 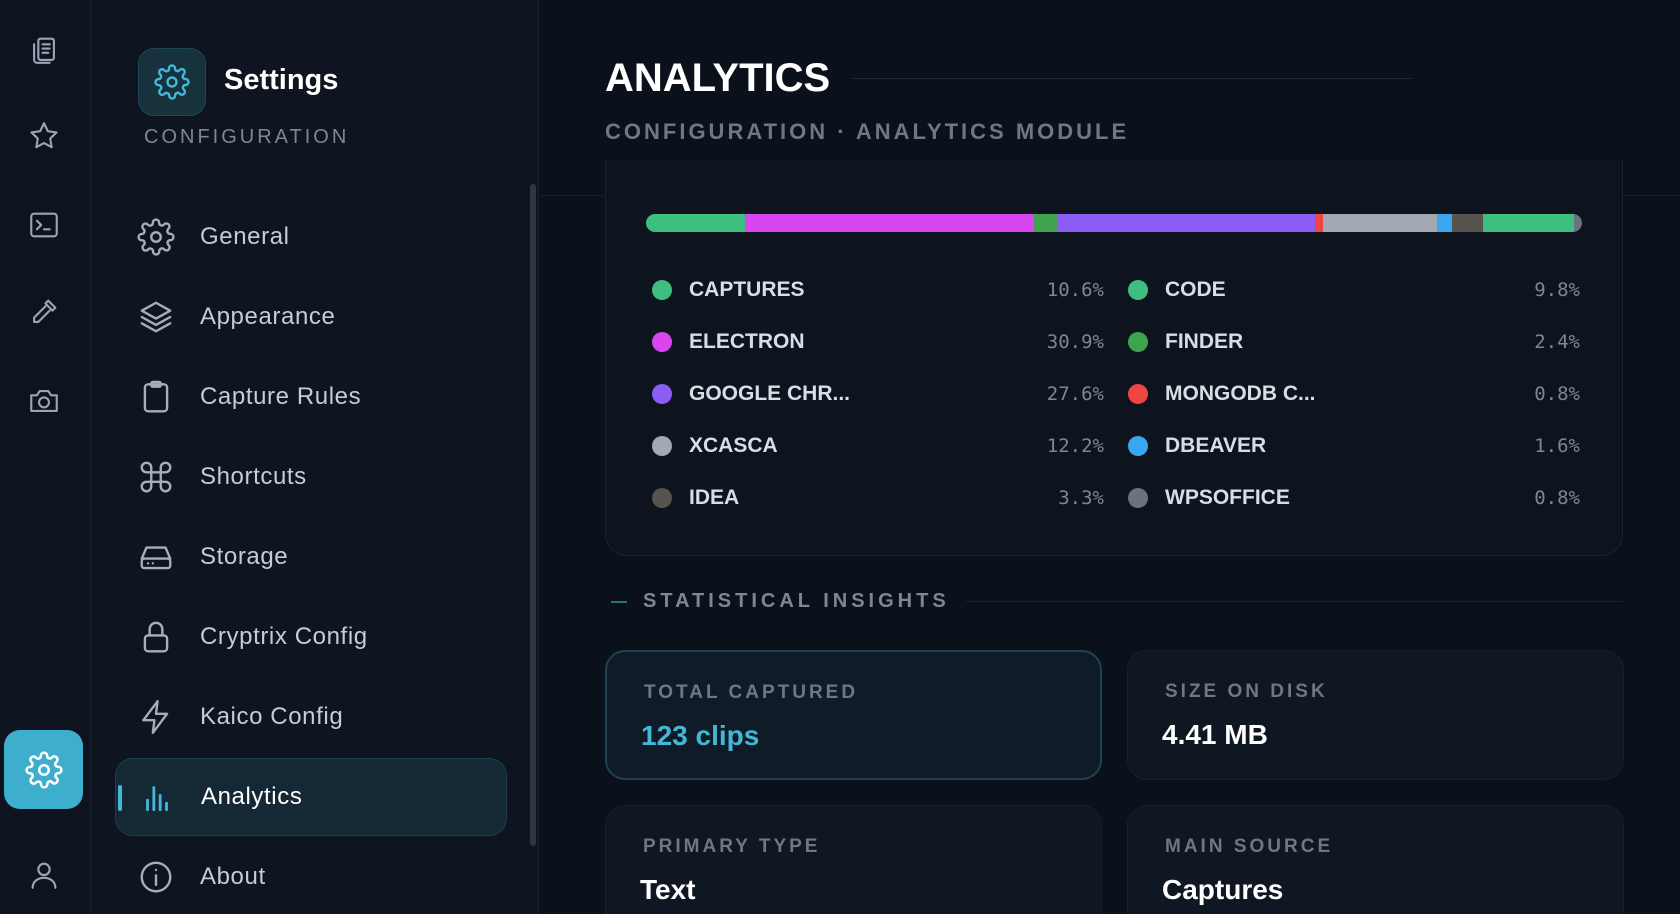 What do you see at coordinates (1557, 446) in the screenshot?
I see `legend-percent: 1.6%` at bounding box center [1557, 446].